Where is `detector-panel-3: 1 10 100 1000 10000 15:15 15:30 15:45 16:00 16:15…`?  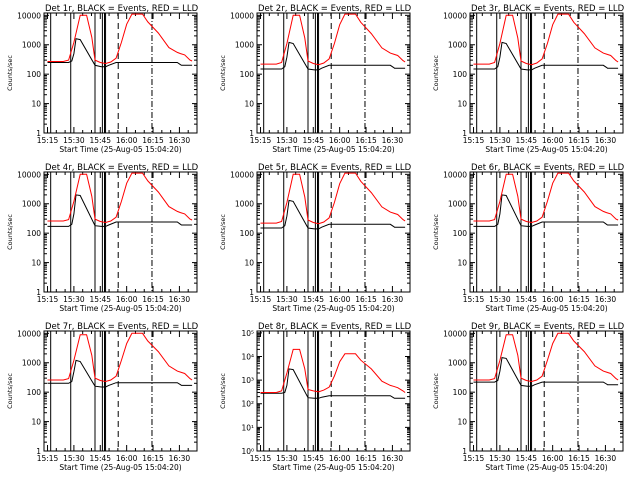
detector-panel-3: 1 10 100 1000 10000 15:15 15:30 15:45 16:00 16:15… is located at coordinates (528, 79).